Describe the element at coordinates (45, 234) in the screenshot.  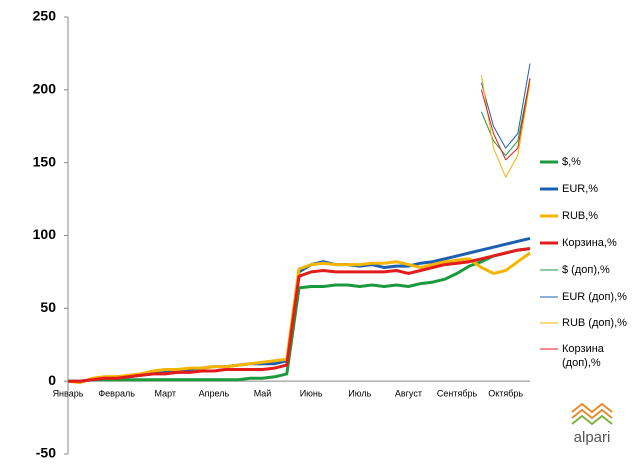
I see `y-tick-label: 100` at that location.